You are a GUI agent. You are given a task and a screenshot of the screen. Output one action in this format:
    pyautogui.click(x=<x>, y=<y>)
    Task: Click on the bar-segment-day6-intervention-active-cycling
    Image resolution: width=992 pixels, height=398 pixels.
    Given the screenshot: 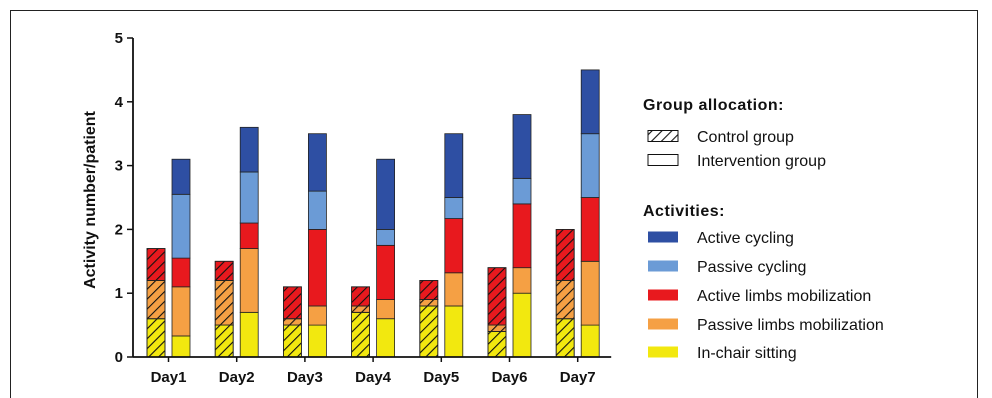 What is the action you would take?
    pyautogui.click(x=522, y=146)
    